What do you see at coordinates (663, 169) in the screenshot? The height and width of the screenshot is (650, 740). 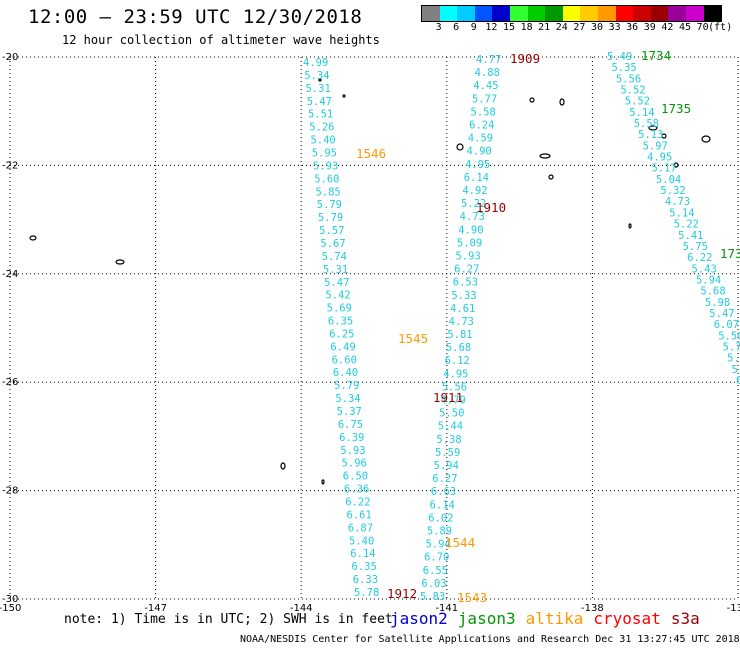 I see `track-c-value: 5.17` at bounding box center [663, 169].